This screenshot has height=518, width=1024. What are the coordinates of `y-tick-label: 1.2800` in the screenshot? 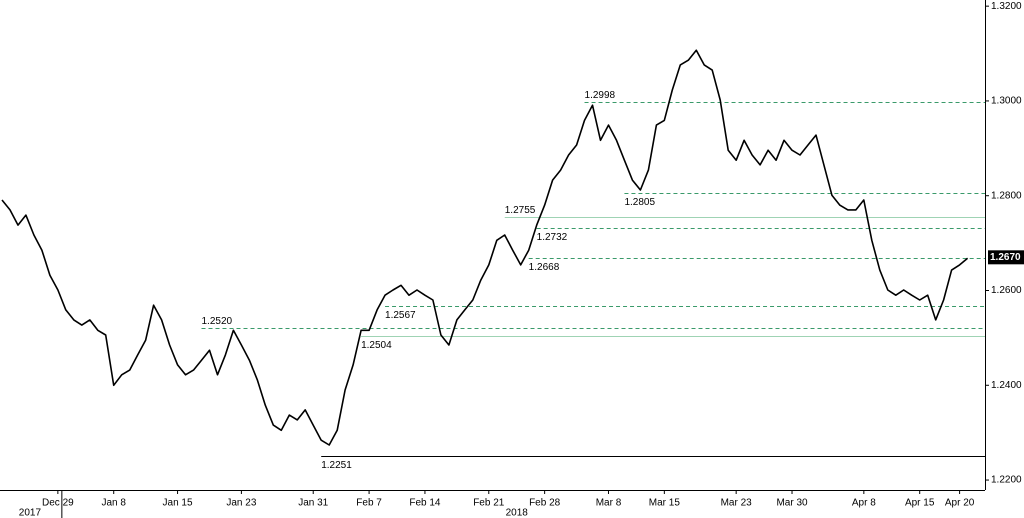 It's located at (1006, 195).